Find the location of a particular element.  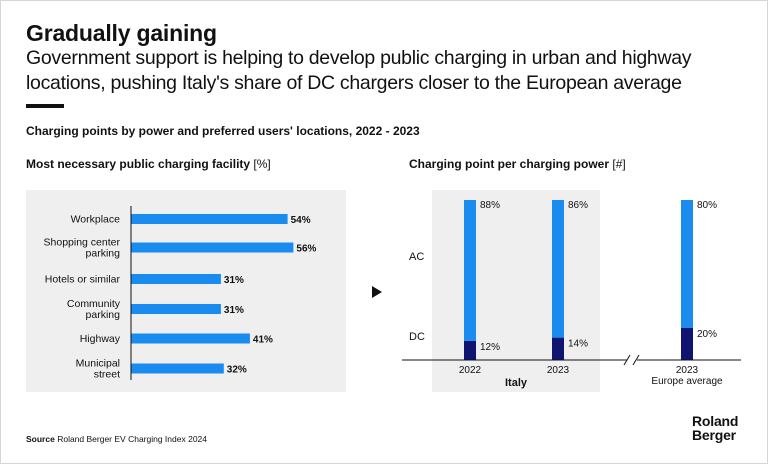

source-label: Source is located at coordinates (40, 439).